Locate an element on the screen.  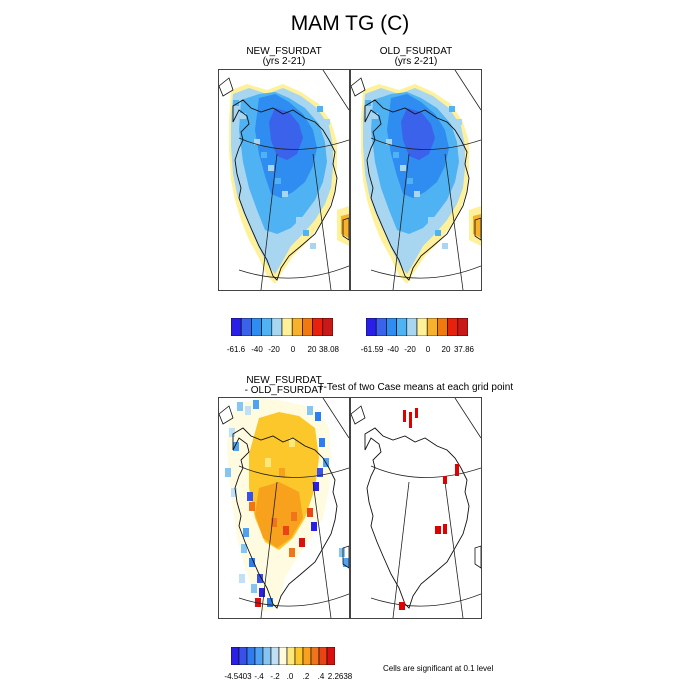
colorbar-old-label: -61.59 is located at coordinates (372, 349).